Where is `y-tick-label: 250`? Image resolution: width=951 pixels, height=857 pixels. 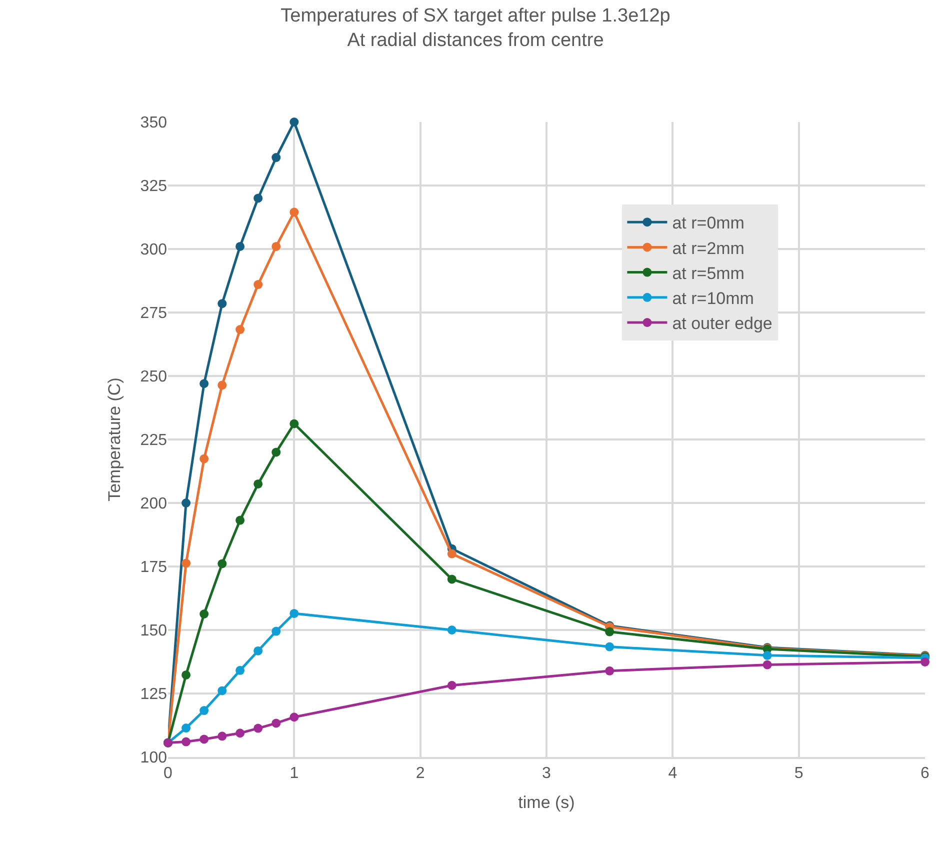 y-tick-label: 250 is located at coordinates (154, 377).